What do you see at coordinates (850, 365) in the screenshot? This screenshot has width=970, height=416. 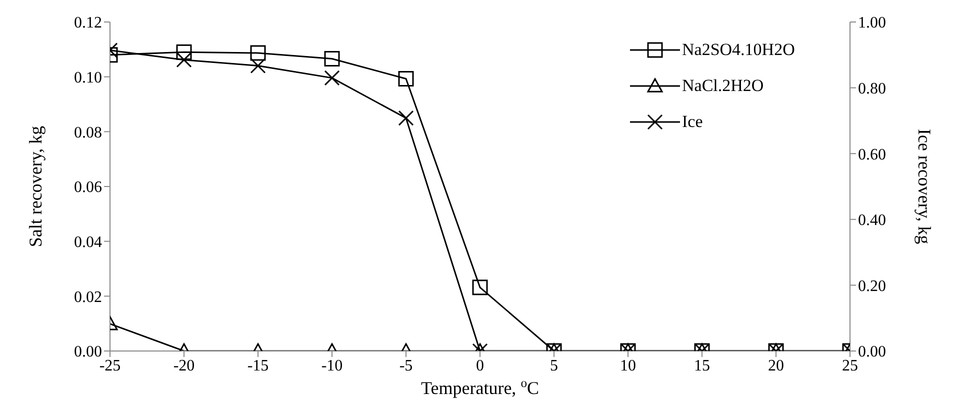 I see `x-tick-label: 25` at bounding box center [850, 365].